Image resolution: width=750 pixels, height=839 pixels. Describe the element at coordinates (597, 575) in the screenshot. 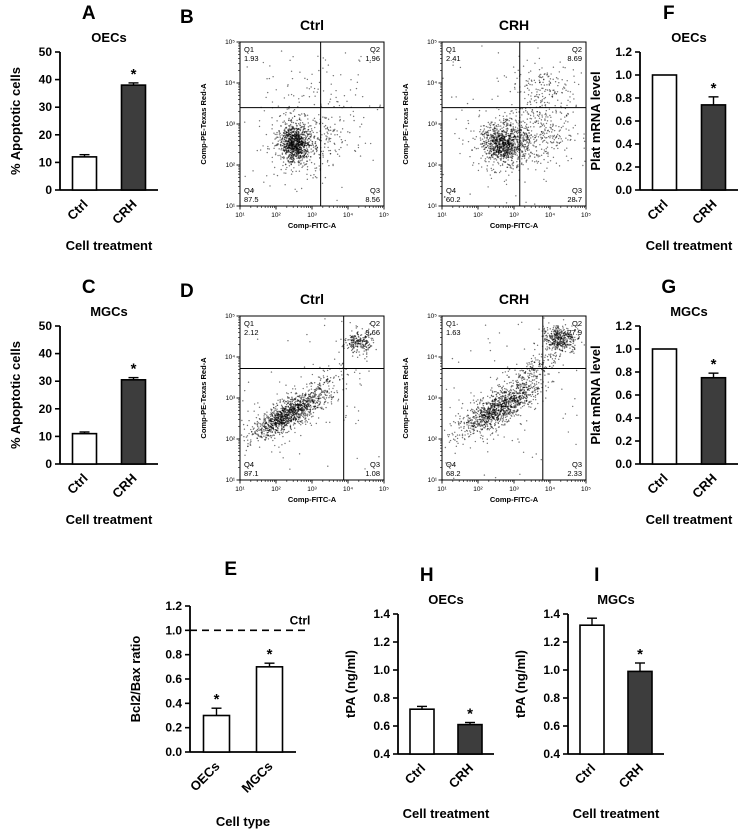

I see `panel-letter-i: I` at that location.